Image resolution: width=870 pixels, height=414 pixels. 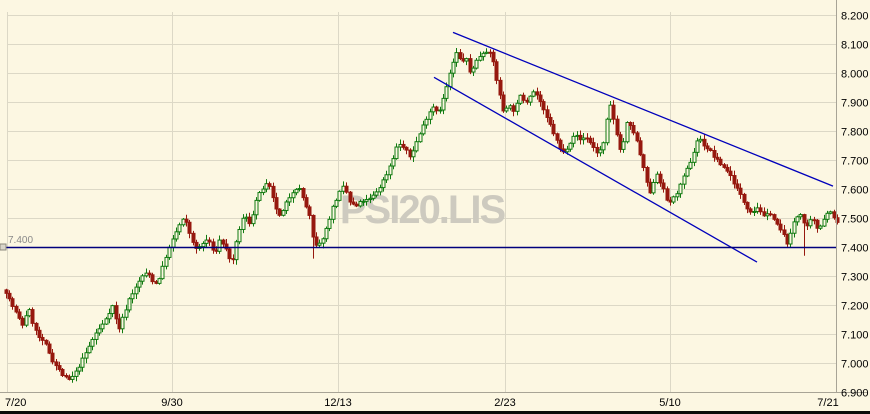 What do you see at coordinates (15, 403) in the screenshot?
I see `x-axis-label: 7/20` at bounding box center [15, 403].